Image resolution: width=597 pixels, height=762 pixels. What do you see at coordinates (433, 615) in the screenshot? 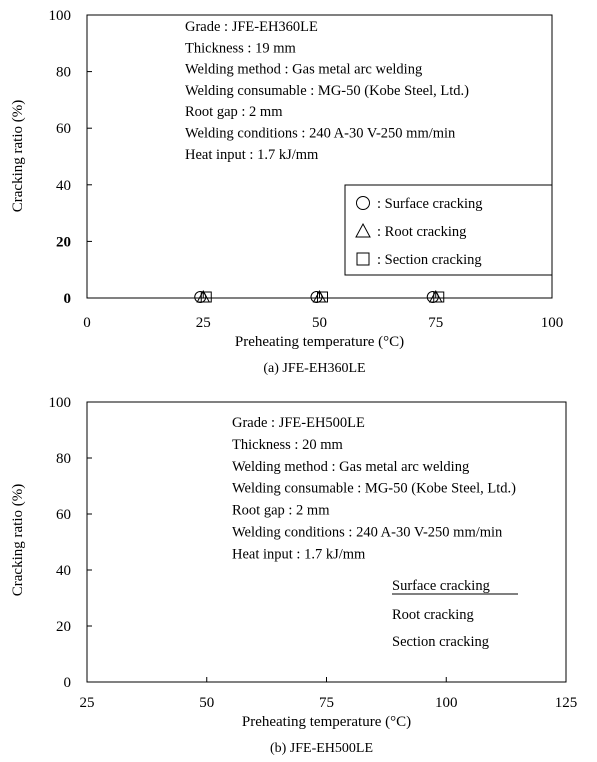
I see `legend-entry: Root cracking` at bounding box center [433, 615].